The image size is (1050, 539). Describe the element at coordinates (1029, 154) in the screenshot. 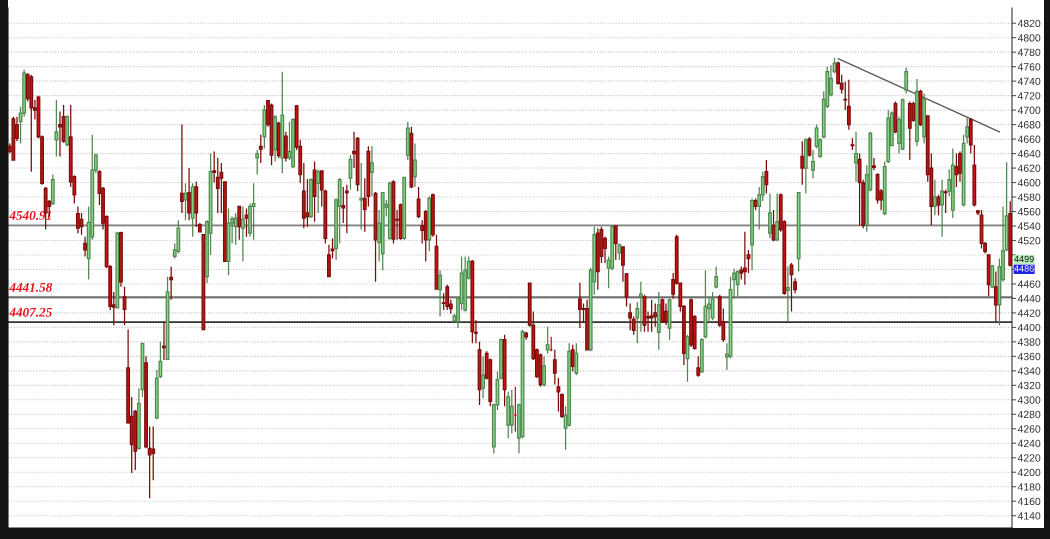

I see `y-tick-label: 4640` at that location.